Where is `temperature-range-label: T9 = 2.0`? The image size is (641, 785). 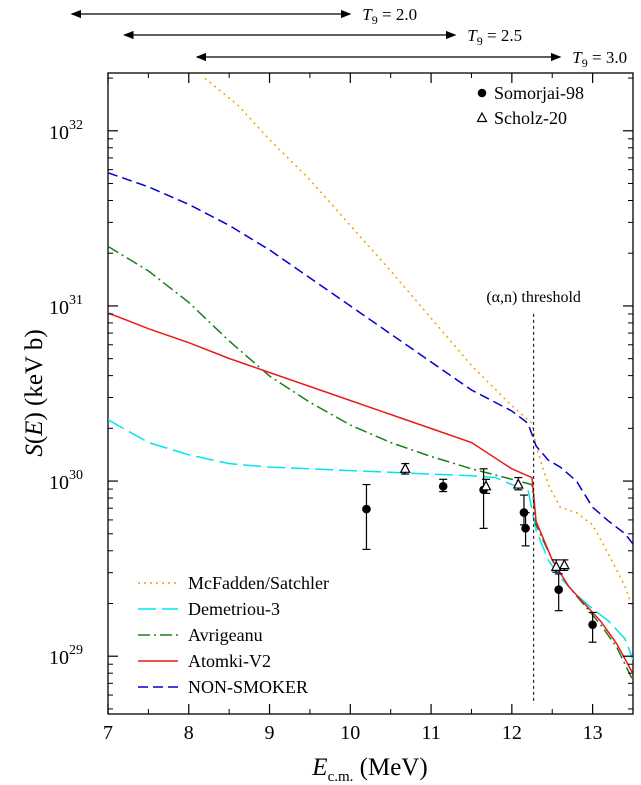 temperature-range-label: T9 = 2.0 is located at coordinates (389, 16).